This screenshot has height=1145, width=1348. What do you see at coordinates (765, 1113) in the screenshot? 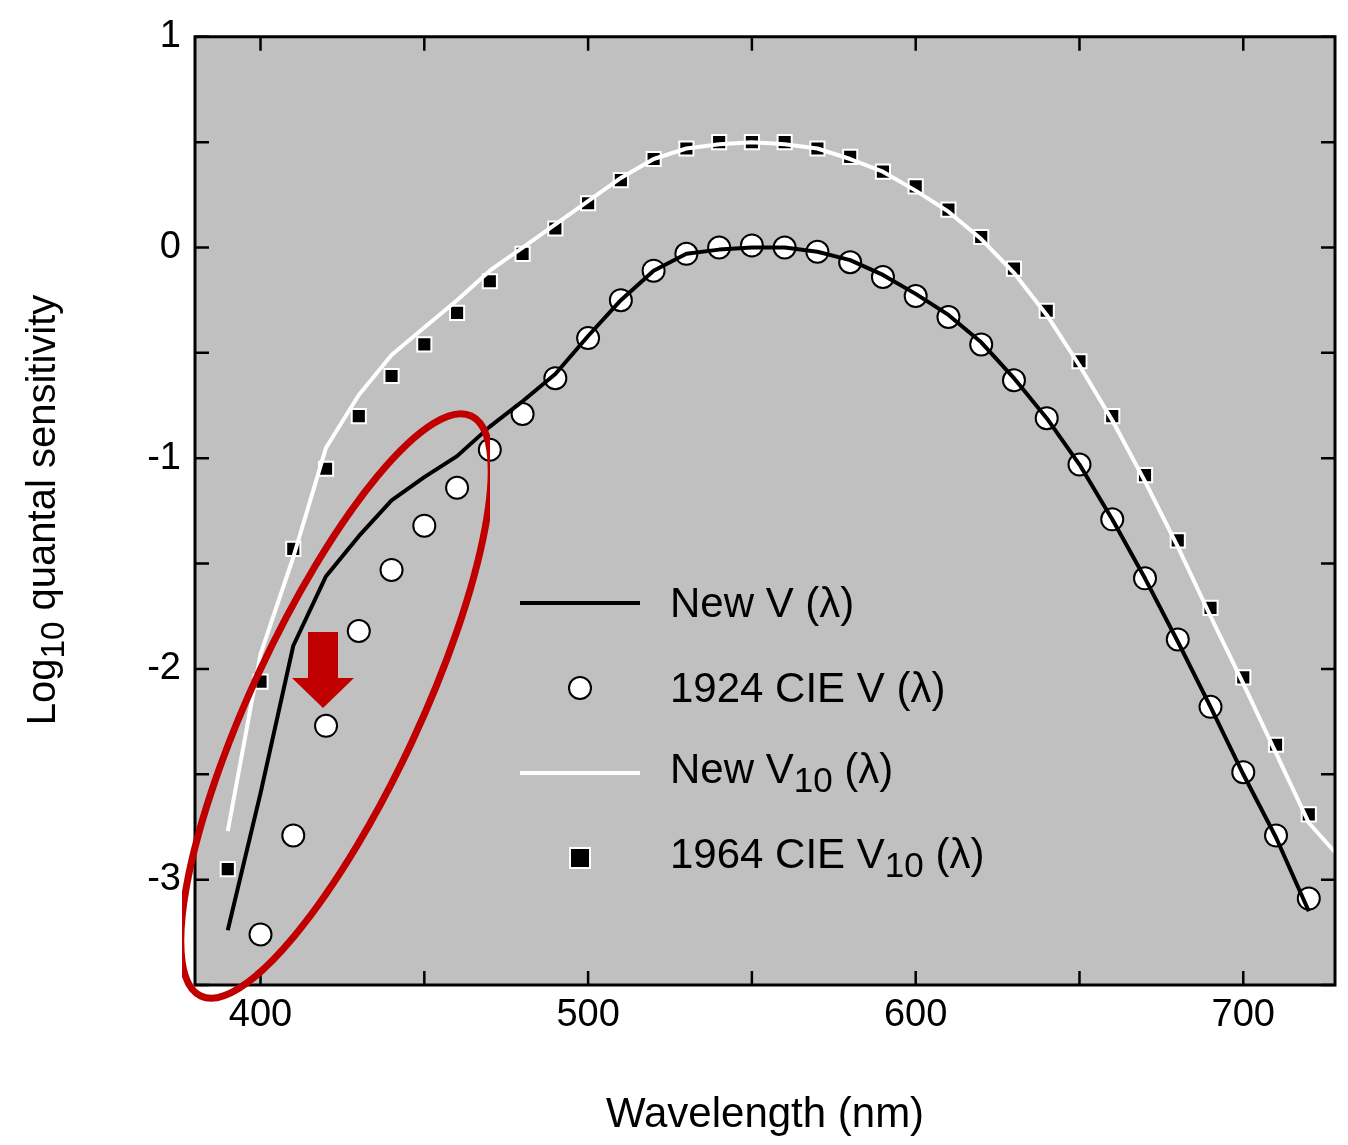
I see `x-axis-title: Wavelength (nm)` at bounding box center [765, 1113].